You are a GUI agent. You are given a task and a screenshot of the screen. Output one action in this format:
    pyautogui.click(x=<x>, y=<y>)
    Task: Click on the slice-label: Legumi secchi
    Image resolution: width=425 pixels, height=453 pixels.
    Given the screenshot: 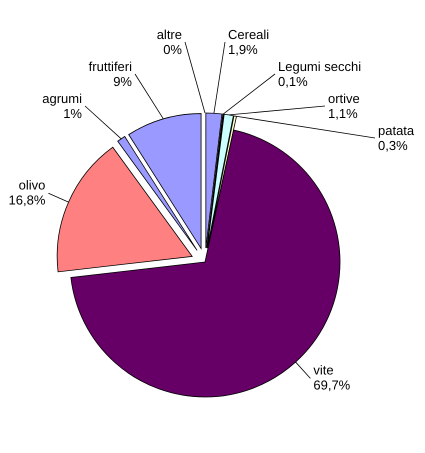 What is the action you would take?
    pyautogui.click(x=320, y=66)
    